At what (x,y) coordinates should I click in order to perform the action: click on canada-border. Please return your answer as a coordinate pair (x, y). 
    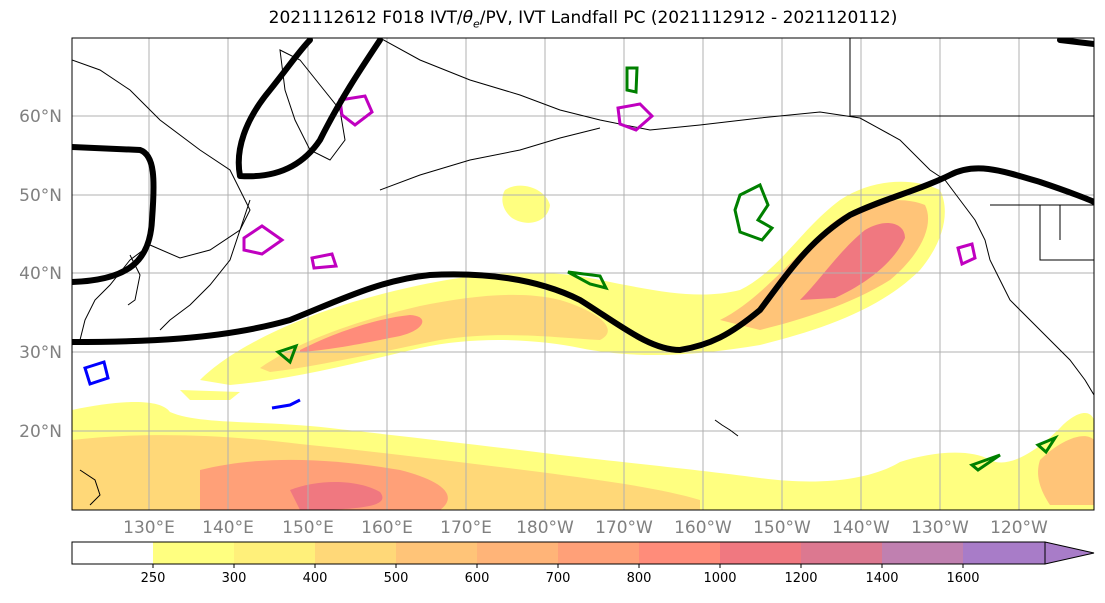
    Looking at the image, I should click on (971, 77).